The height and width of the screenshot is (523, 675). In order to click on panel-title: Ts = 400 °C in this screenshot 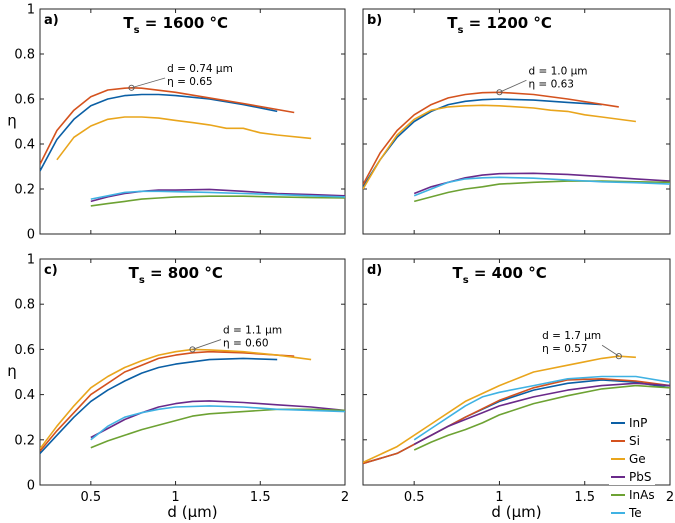, I will do `click(499, 275)`.